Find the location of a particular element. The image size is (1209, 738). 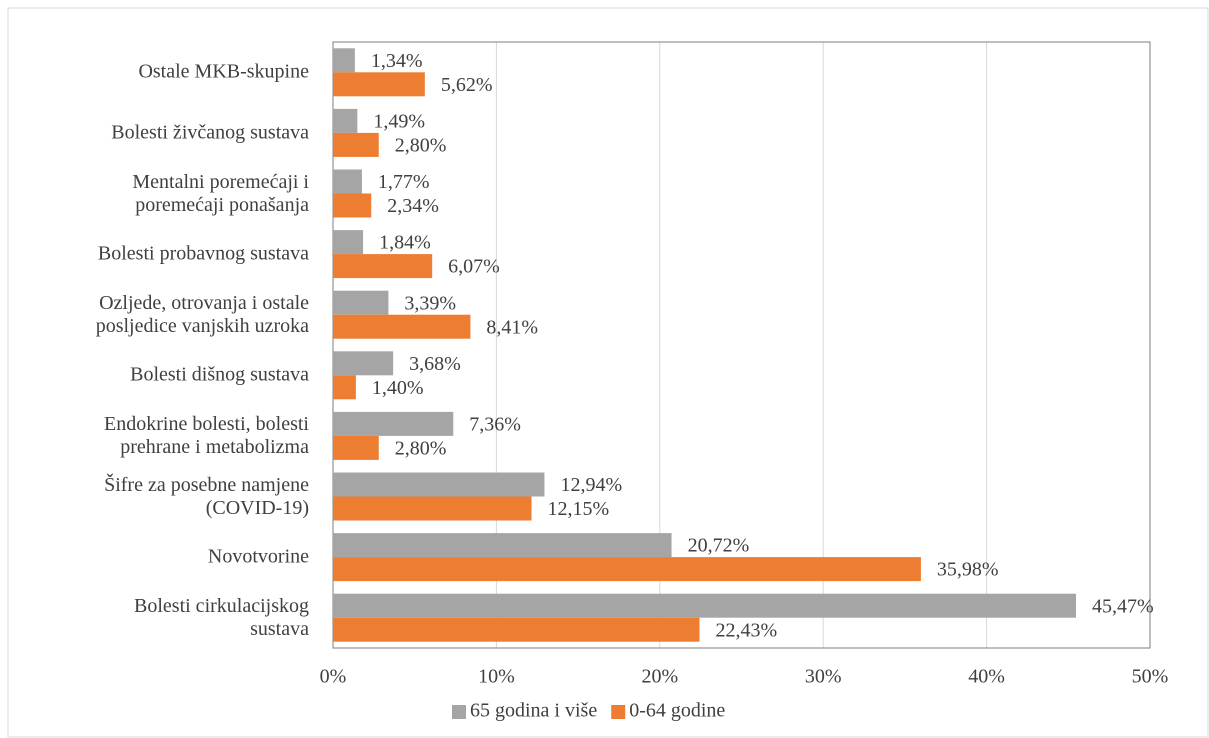

data-label: 3,68% is located at coordinates (435, 364).